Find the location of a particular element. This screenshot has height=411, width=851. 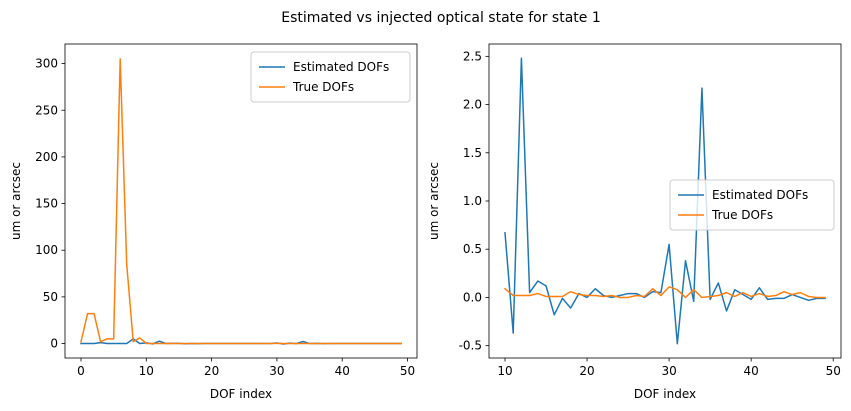

y-tick-label: 2.5 is located at coordinates (472, 56).